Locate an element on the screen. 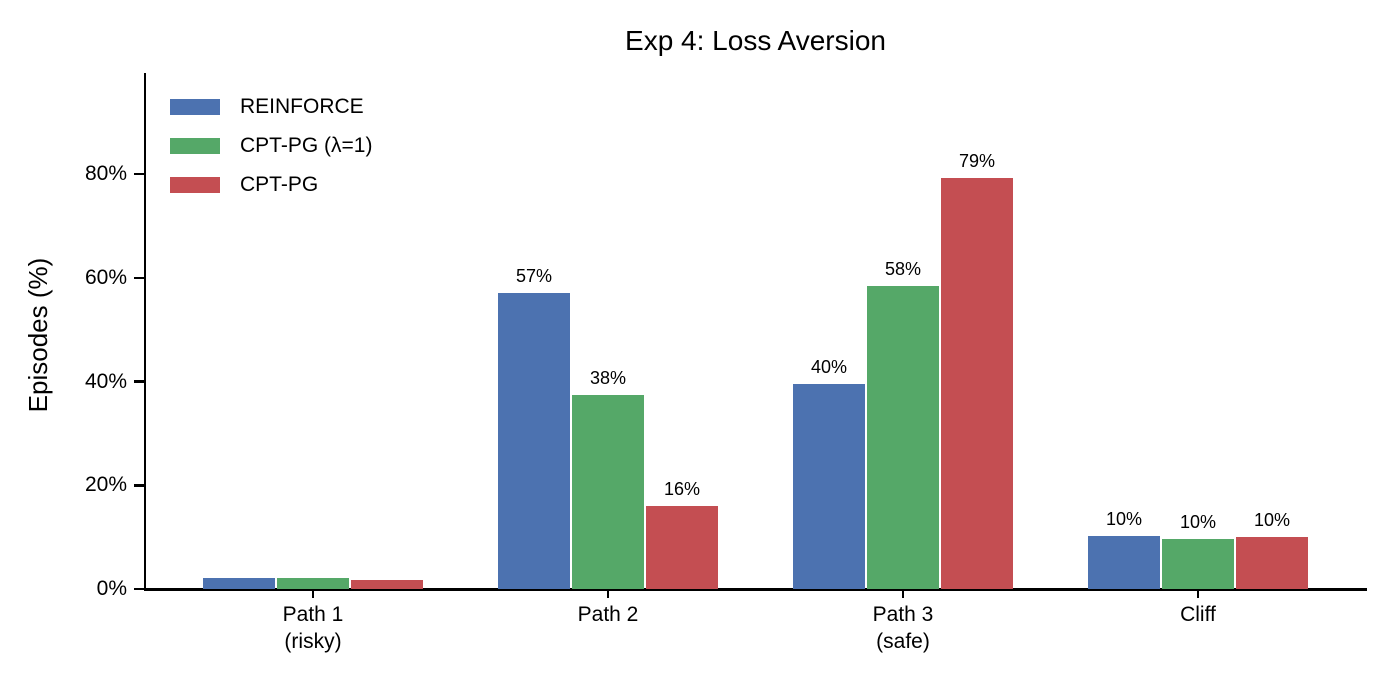  legend: REINFORCE CPT-PG (λ=1) CPT-PG is located at coordinates (271, 145).